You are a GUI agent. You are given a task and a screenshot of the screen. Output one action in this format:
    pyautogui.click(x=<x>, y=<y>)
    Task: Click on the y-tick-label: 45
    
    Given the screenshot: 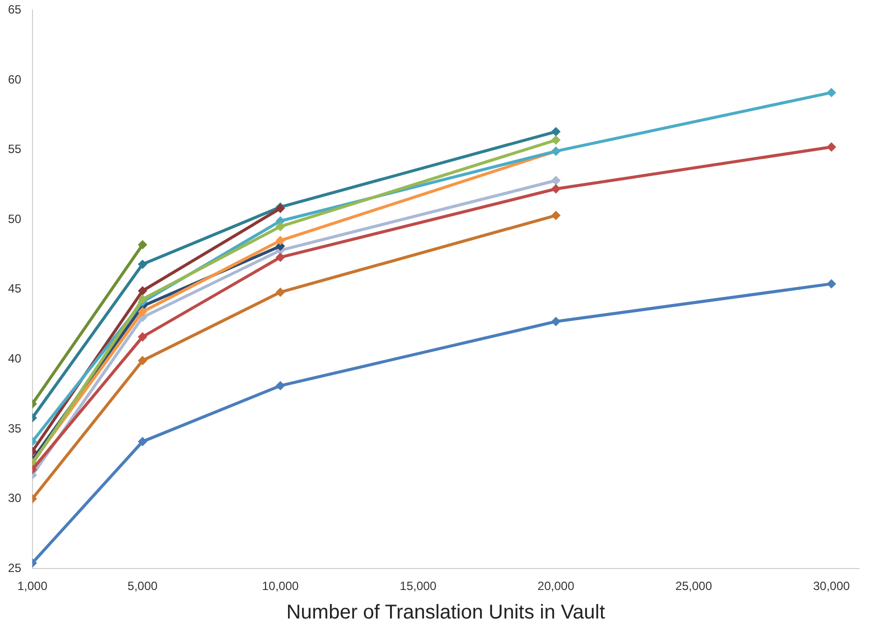 What is the action you would take?
    pyautogui.click(x=15, y=289)
    